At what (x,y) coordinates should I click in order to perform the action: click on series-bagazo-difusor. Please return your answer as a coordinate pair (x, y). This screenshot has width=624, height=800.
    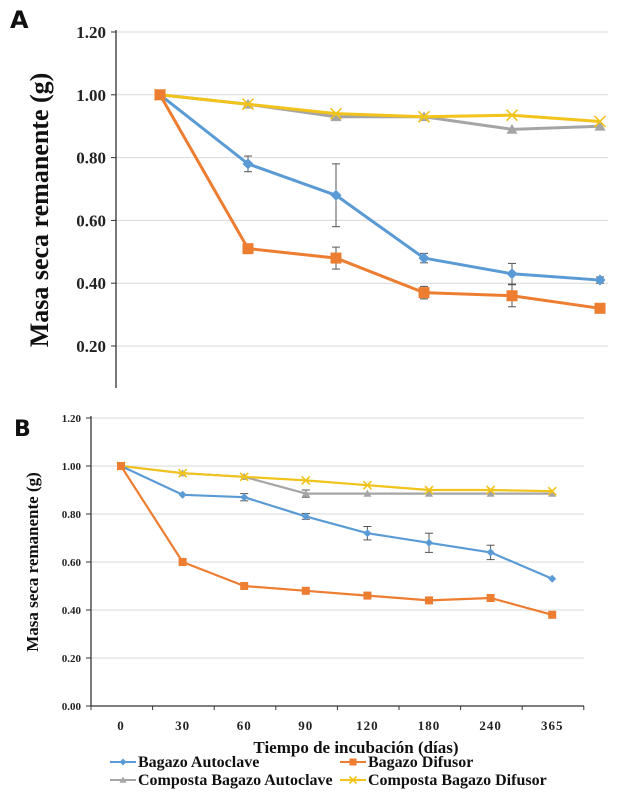
    Looking at the image, I should click on (337, 540).